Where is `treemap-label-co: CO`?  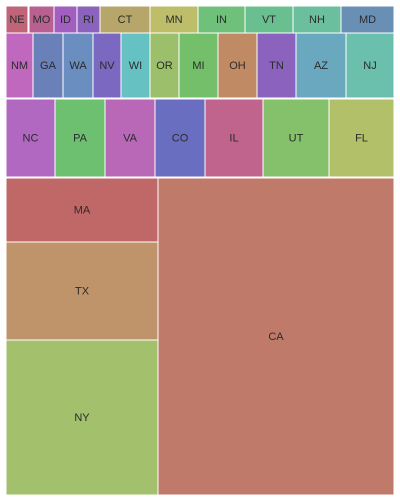
treemap-label-co: CO is located at coordinates (180, 138).